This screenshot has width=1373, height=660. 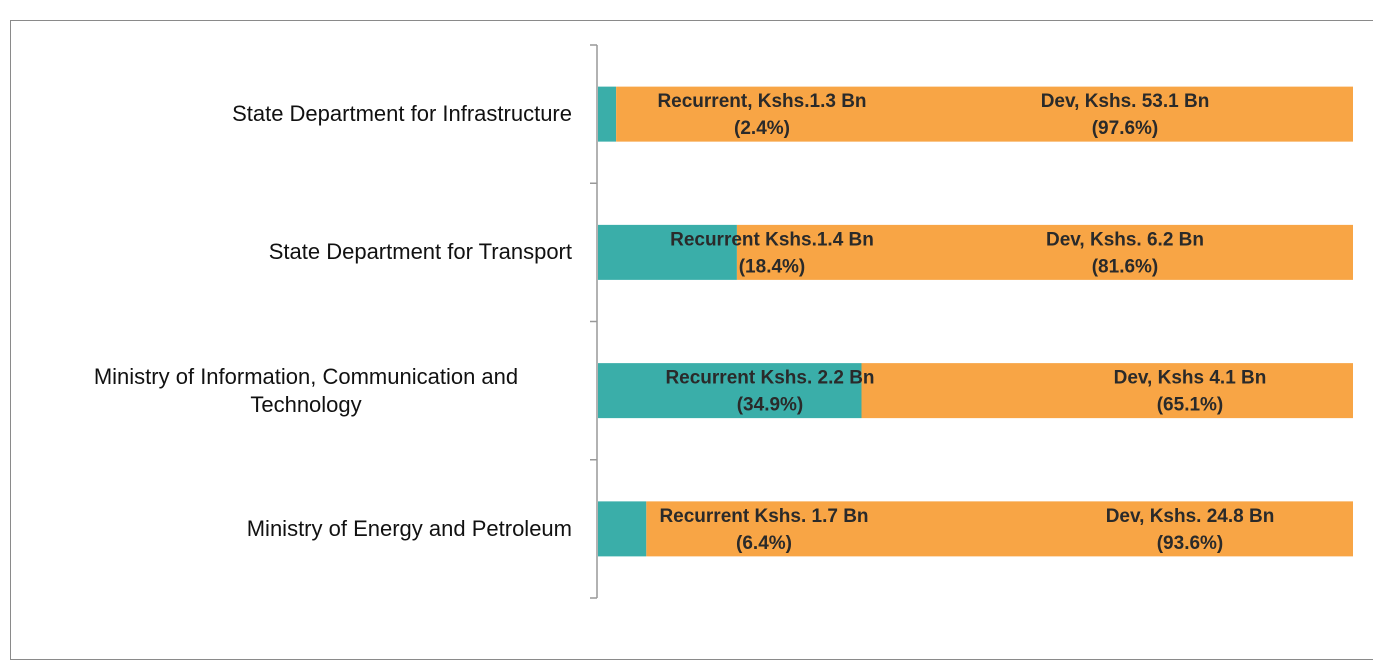 I want to click on data-label: (93.6%), so click(x=1190, y=543).